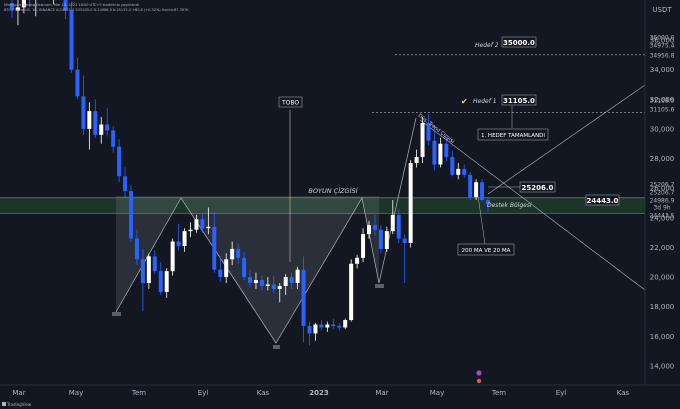 This screenshot has width=680, height=409. Describe the element at coordinates (498, 393) in the screenshot. I see `time-tick: Tem` at that location.